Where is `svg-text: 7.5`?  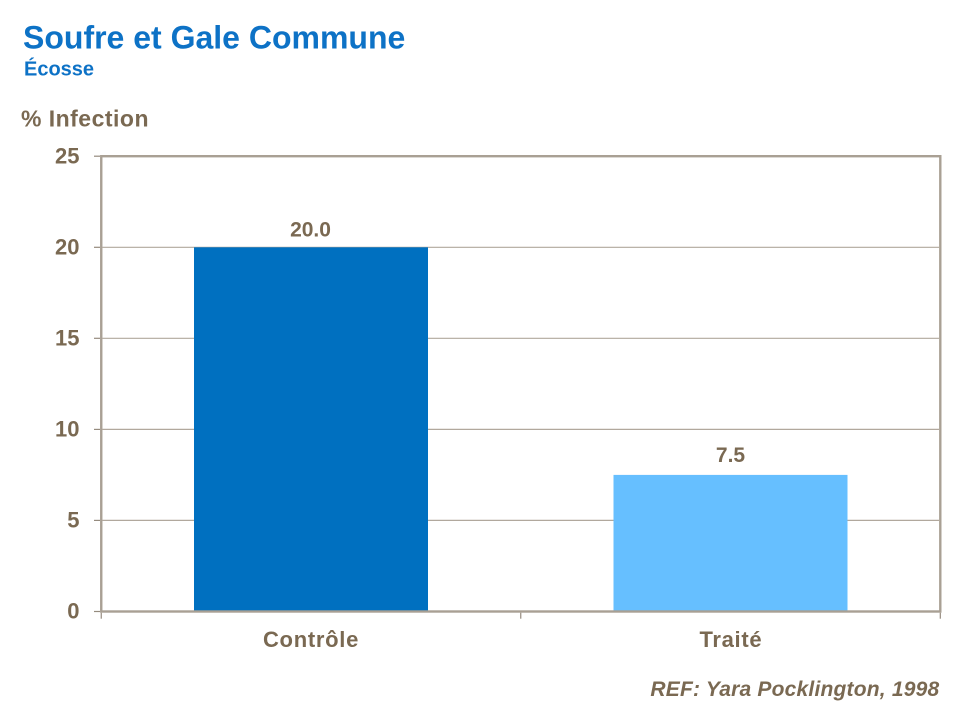
svg-text: 7.5 is located at coordinates (731, 455).